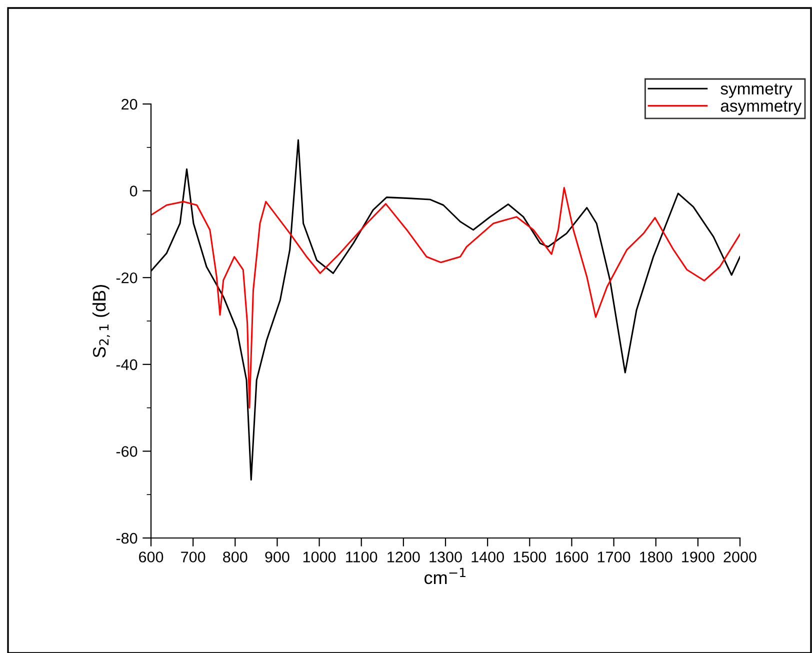 This screenshot has width=812, height=653. I want to click on y-tick-label: -60, so click(127, 451).